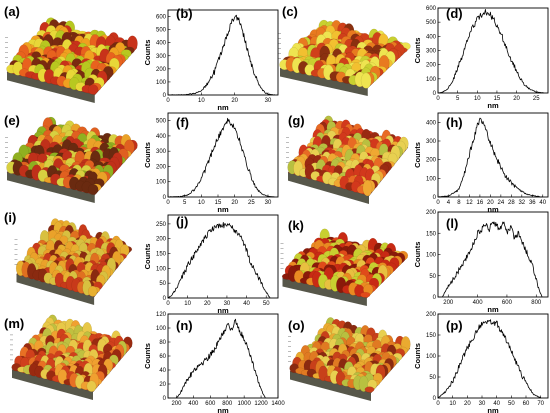 The width and height of the screenshot is (550, 413). What do you see at coordinates (161, 152) in the screenshot?
I see `y-tick-label: 300` at bounding box center [161, 152].